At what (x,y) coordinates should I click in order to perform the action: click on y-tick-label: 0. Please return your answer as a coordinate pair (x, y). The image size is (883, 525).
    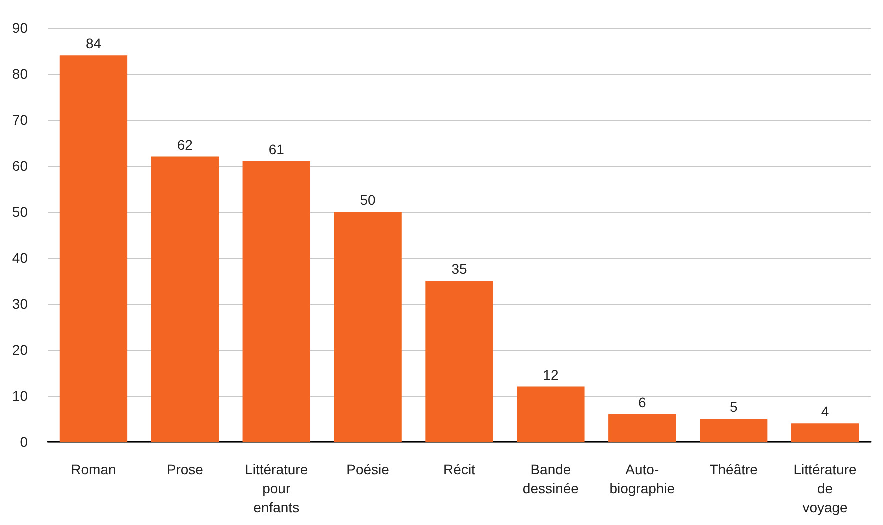
    Looking at the image, I should click on (24, 442).